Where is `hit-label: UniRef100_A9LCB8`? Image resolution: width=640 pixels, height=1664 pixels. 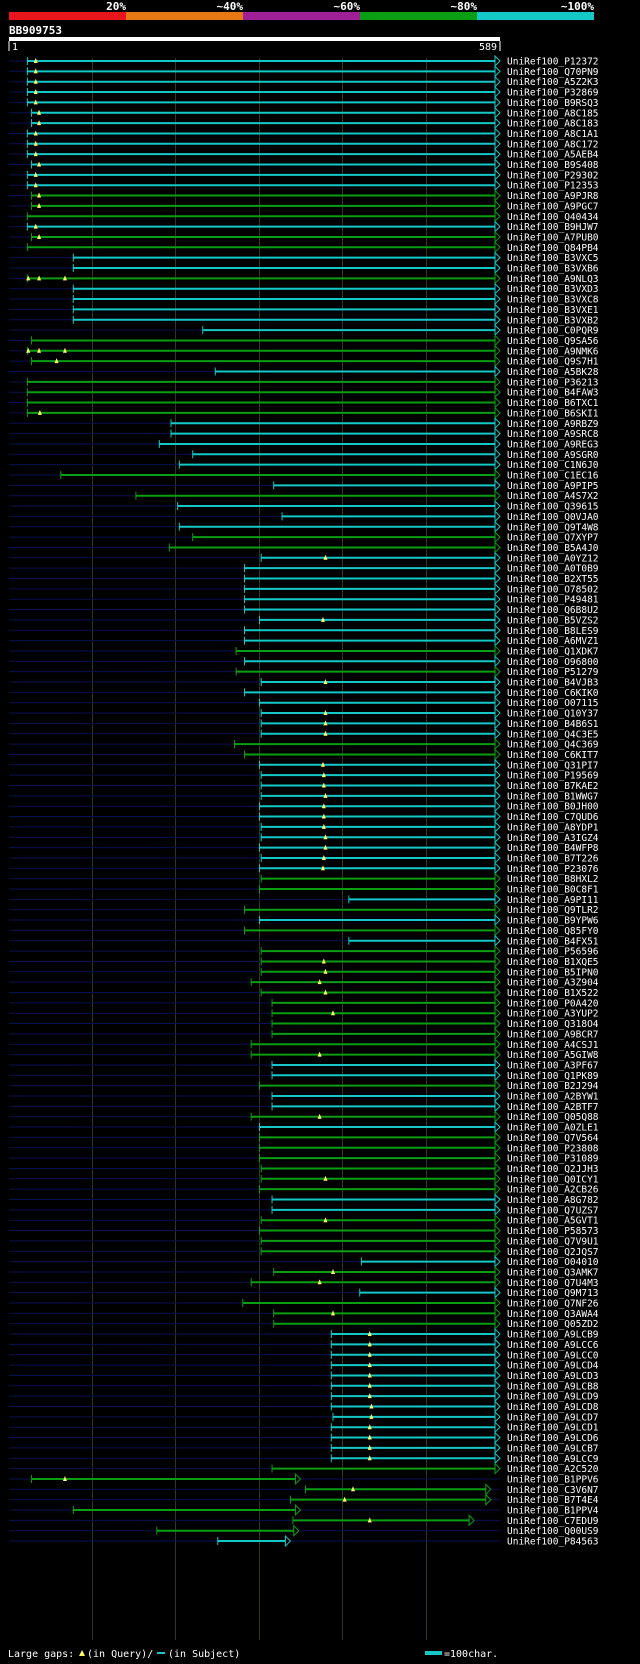 hit-label: UniRef100_A9LCB8 is located at coordinates (553, 1386).